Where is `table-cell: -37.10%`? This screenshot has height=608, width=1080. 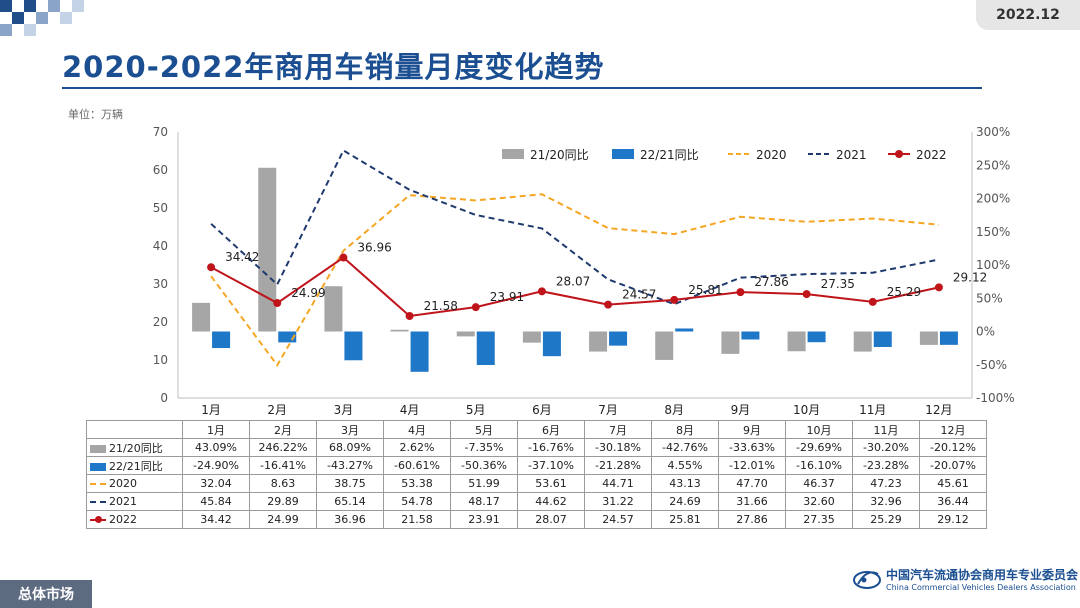
table-cell: -37.10% is located at coordinates (551, 465).